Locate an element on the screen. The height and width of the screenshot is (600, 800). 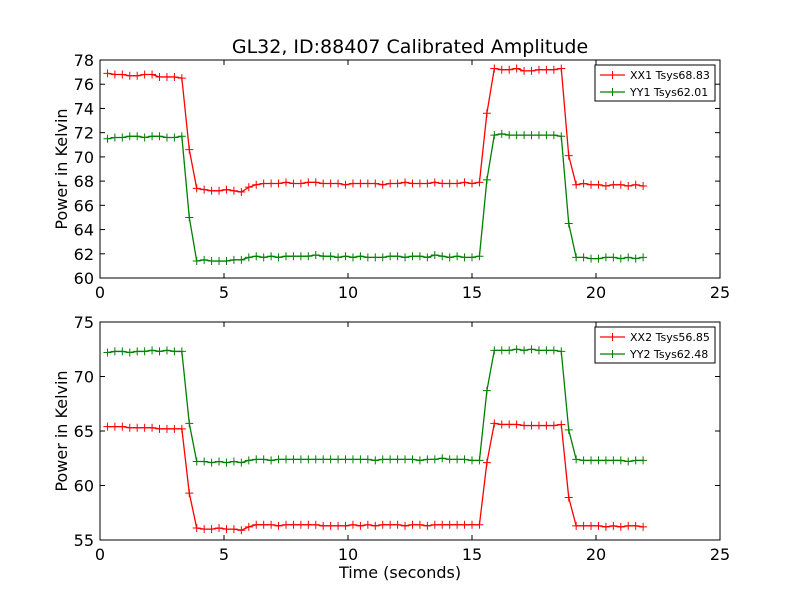
y-axis-label: Power in Kelvin is located at coordinates (61, 168).